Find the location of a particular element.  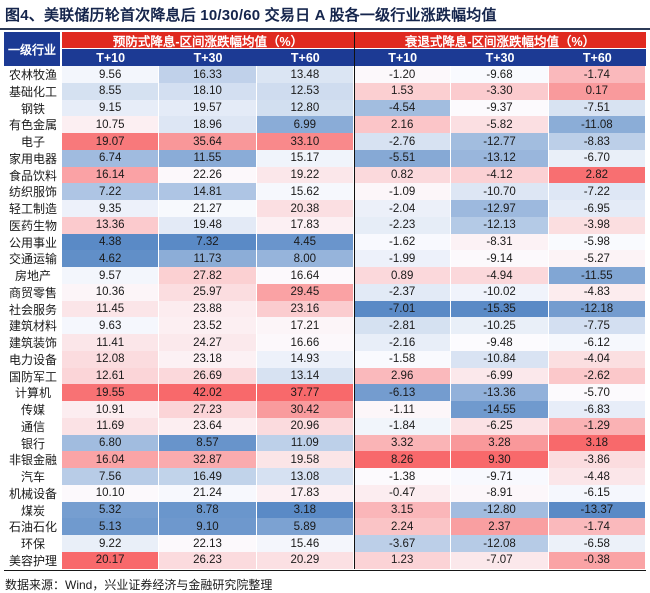

value-cell: 9.10 is located at coordinates (208, 527).